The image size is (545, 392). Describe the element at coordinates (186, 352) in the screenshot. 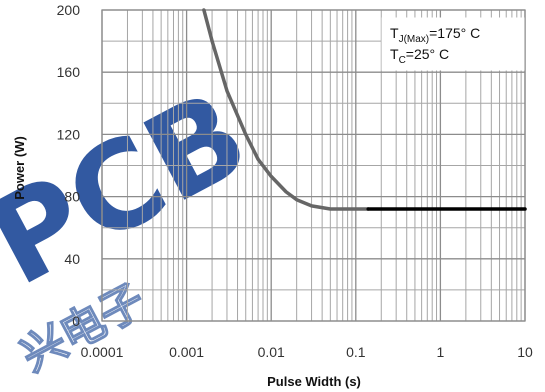

I see `x-tick-label: 0.001` at that location.